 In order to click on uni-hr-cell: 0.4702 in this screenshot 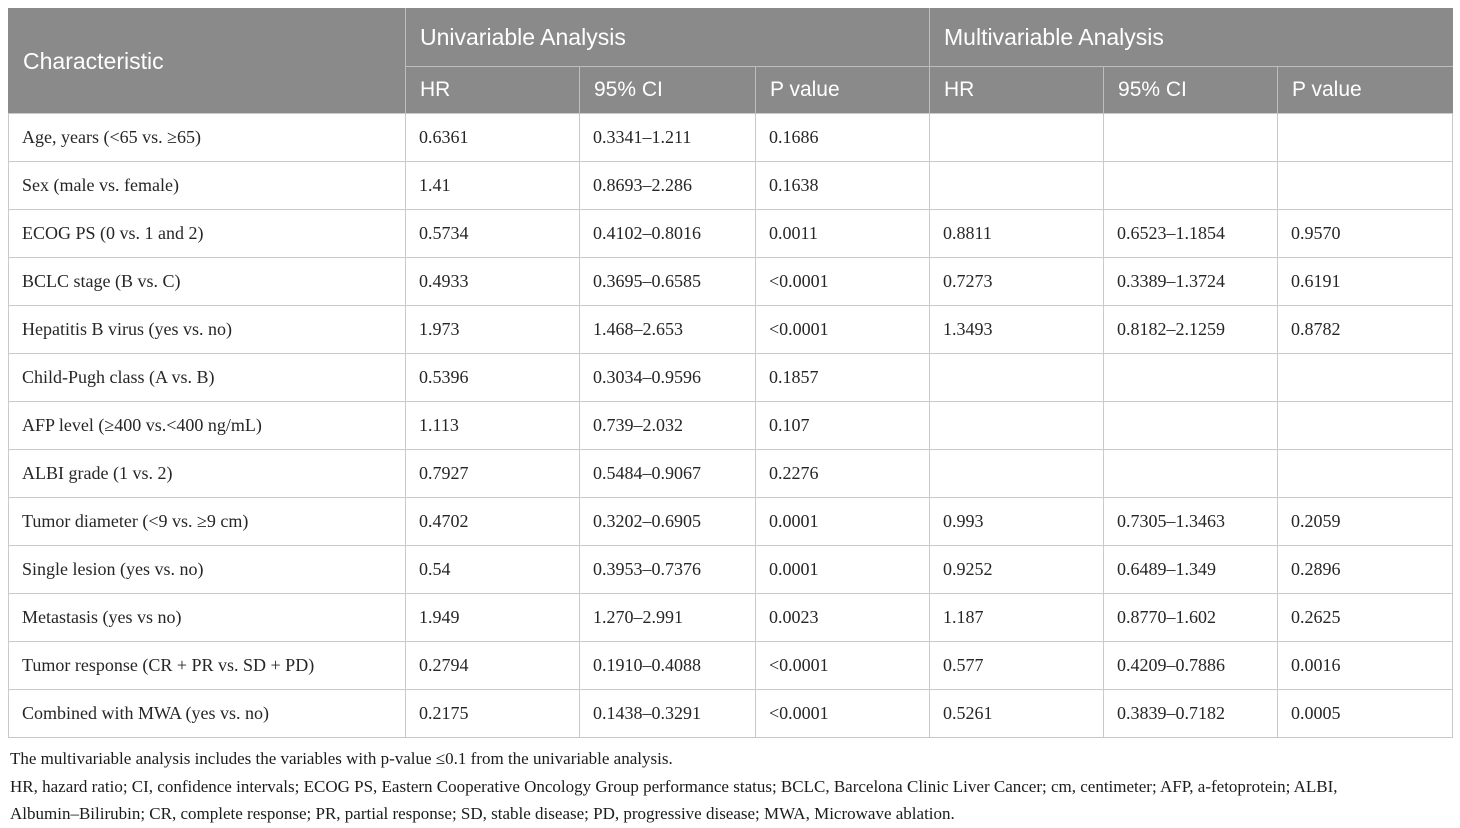, I will do `click(492, 521)`.